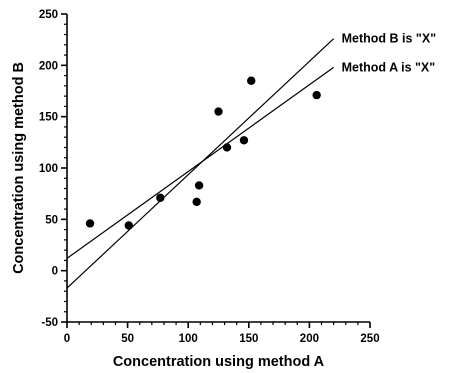 Image resolution: width=457 pixels, height=373 pixels. What do you see at coordinates (389, 67) in the screenshot?
I see `regression-line-label: Method A is "X"` at bounding box center [389, 67].